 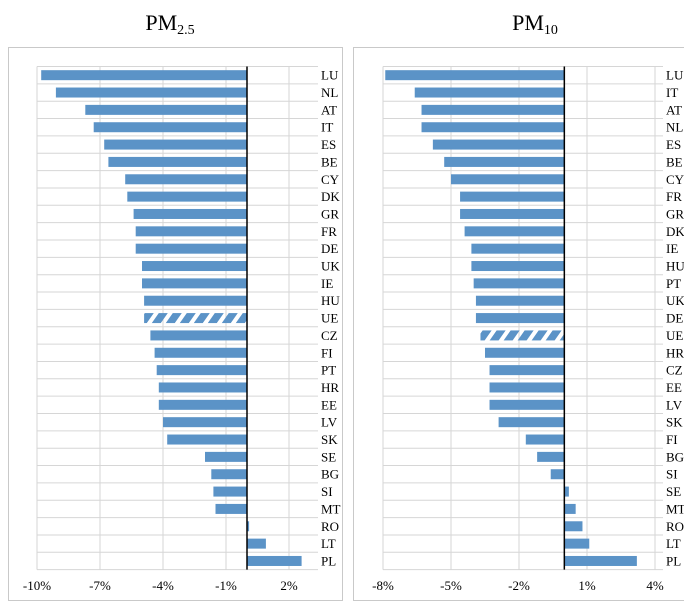 What do you see at coordinates (330, 213) in the screenshot?
I see `category-label-gr: GR` at bounding box center [330, 213].